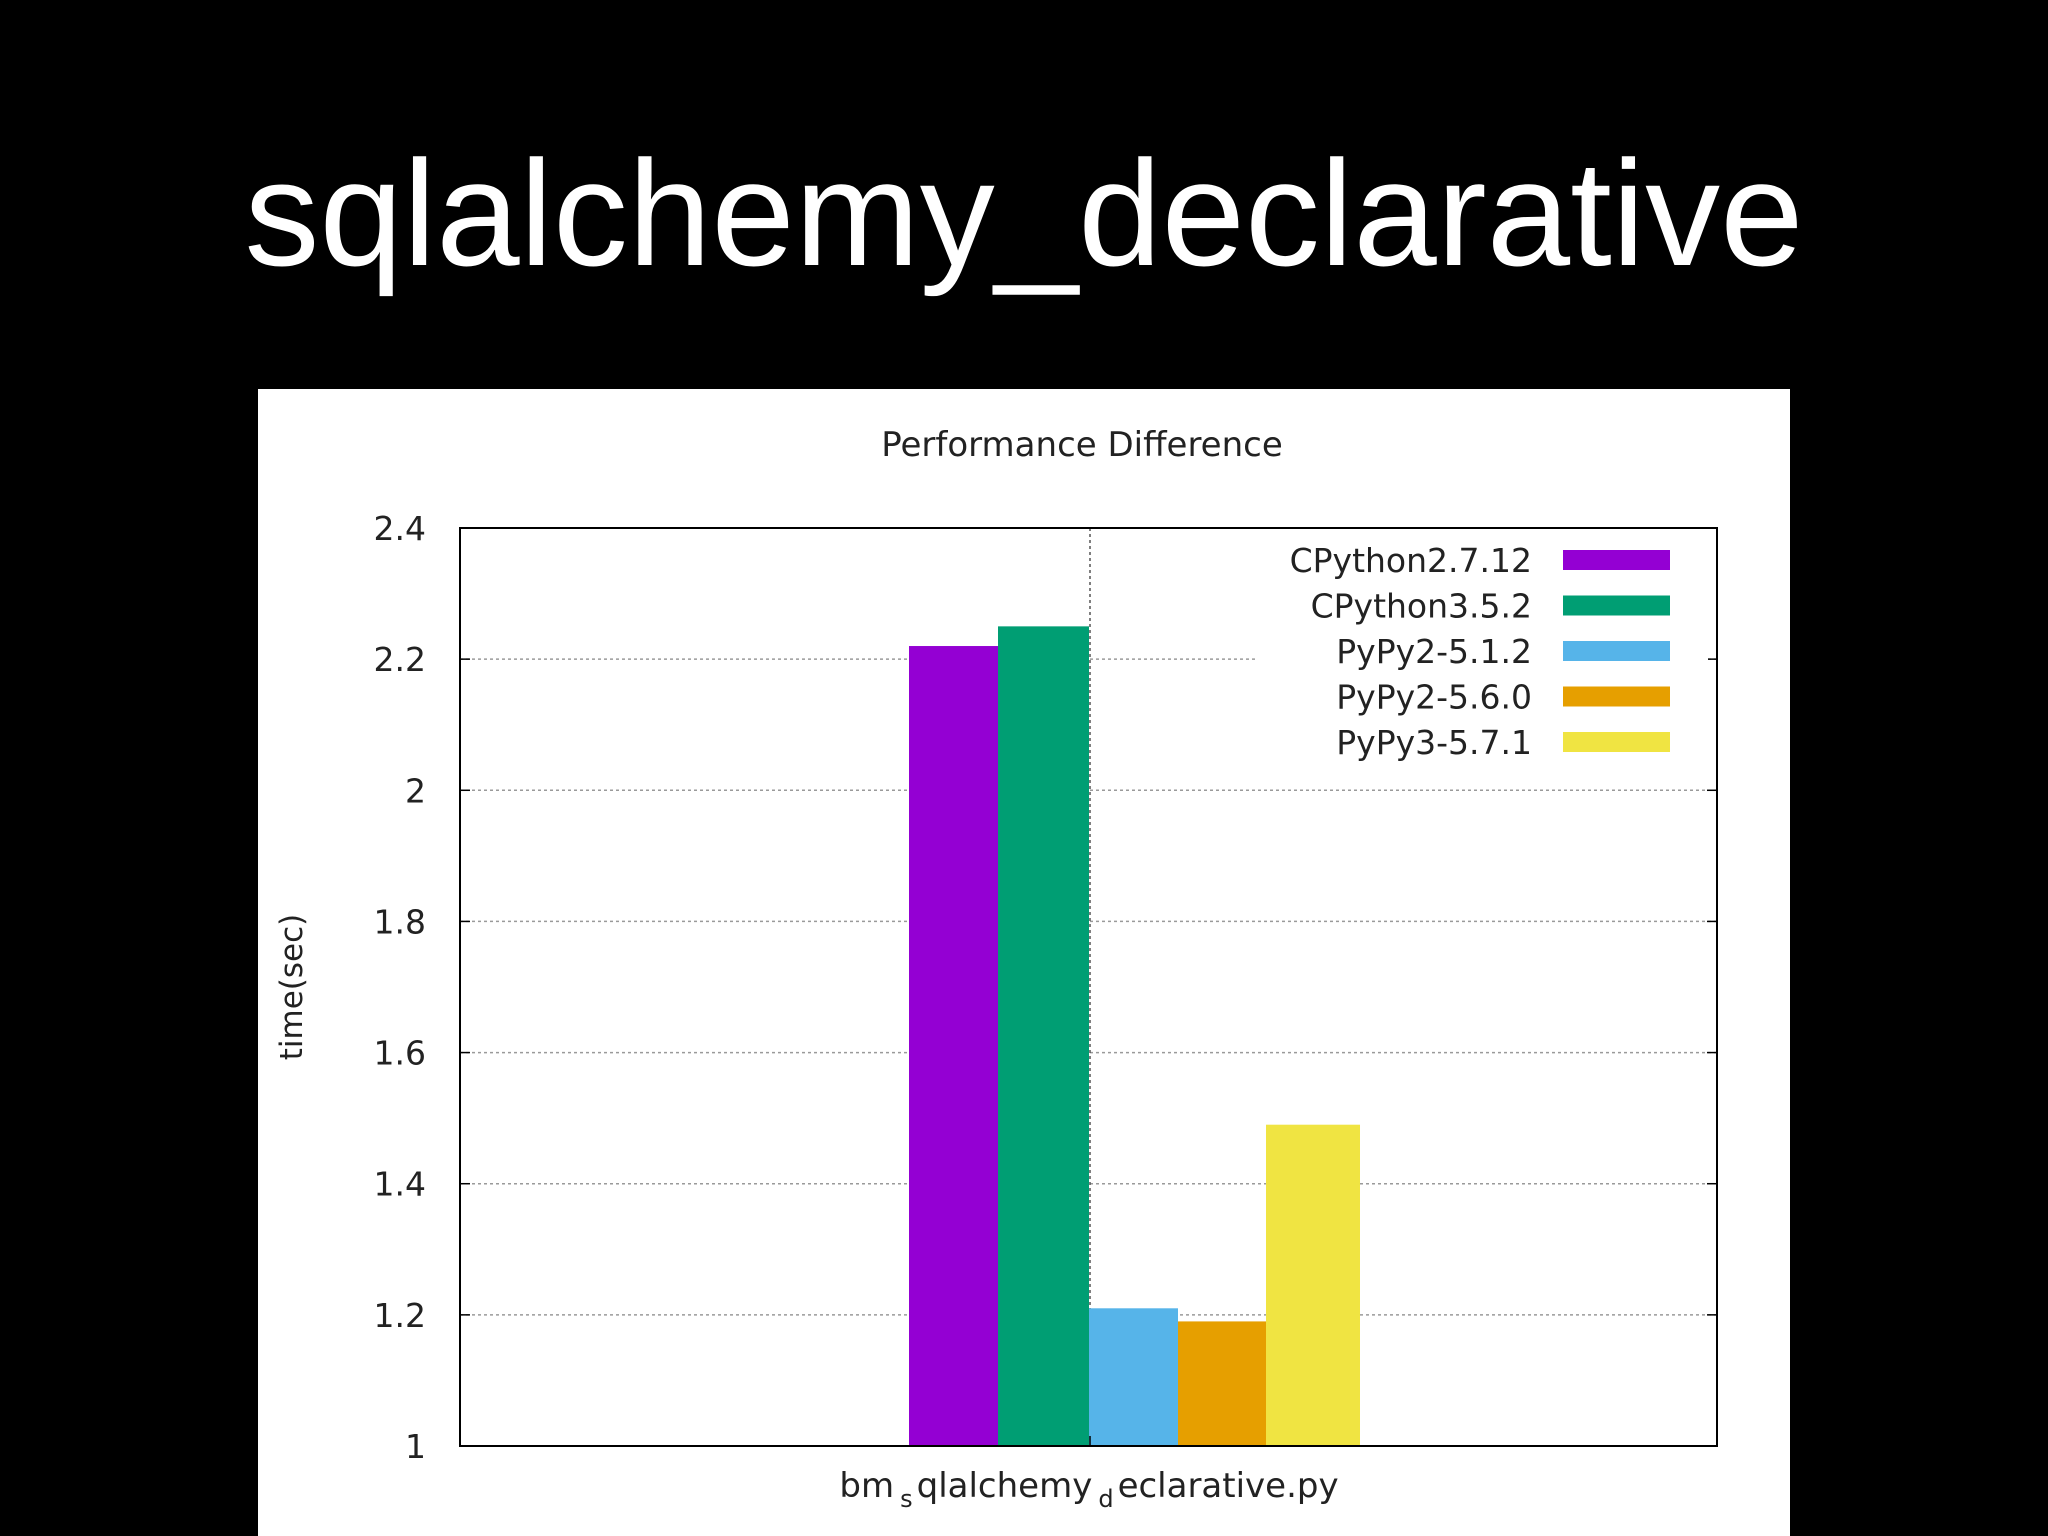 Image resolution: width=2048 pixels, height=1536 pixels. Describe the element at coordinates (415, 1446) in the screenshot. I see `y-tick-label: 1` at that location.